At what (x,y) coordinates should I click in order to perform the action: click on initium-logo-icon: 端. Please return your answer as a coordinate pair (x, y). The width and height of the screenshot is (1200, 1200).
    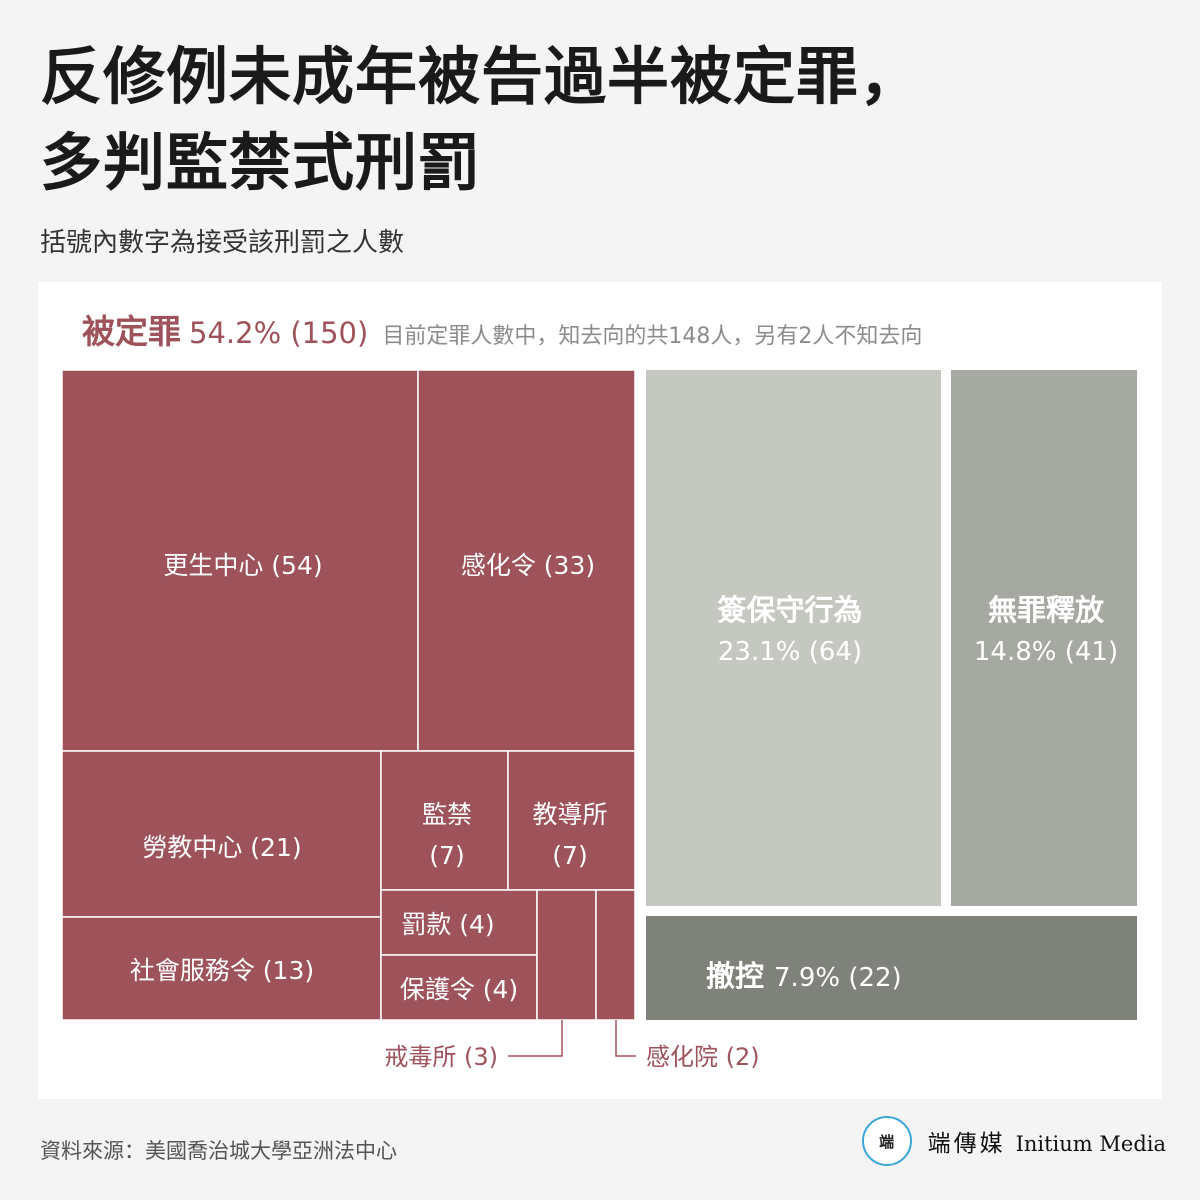
    Looking at the image, I should click on (886, 1141).